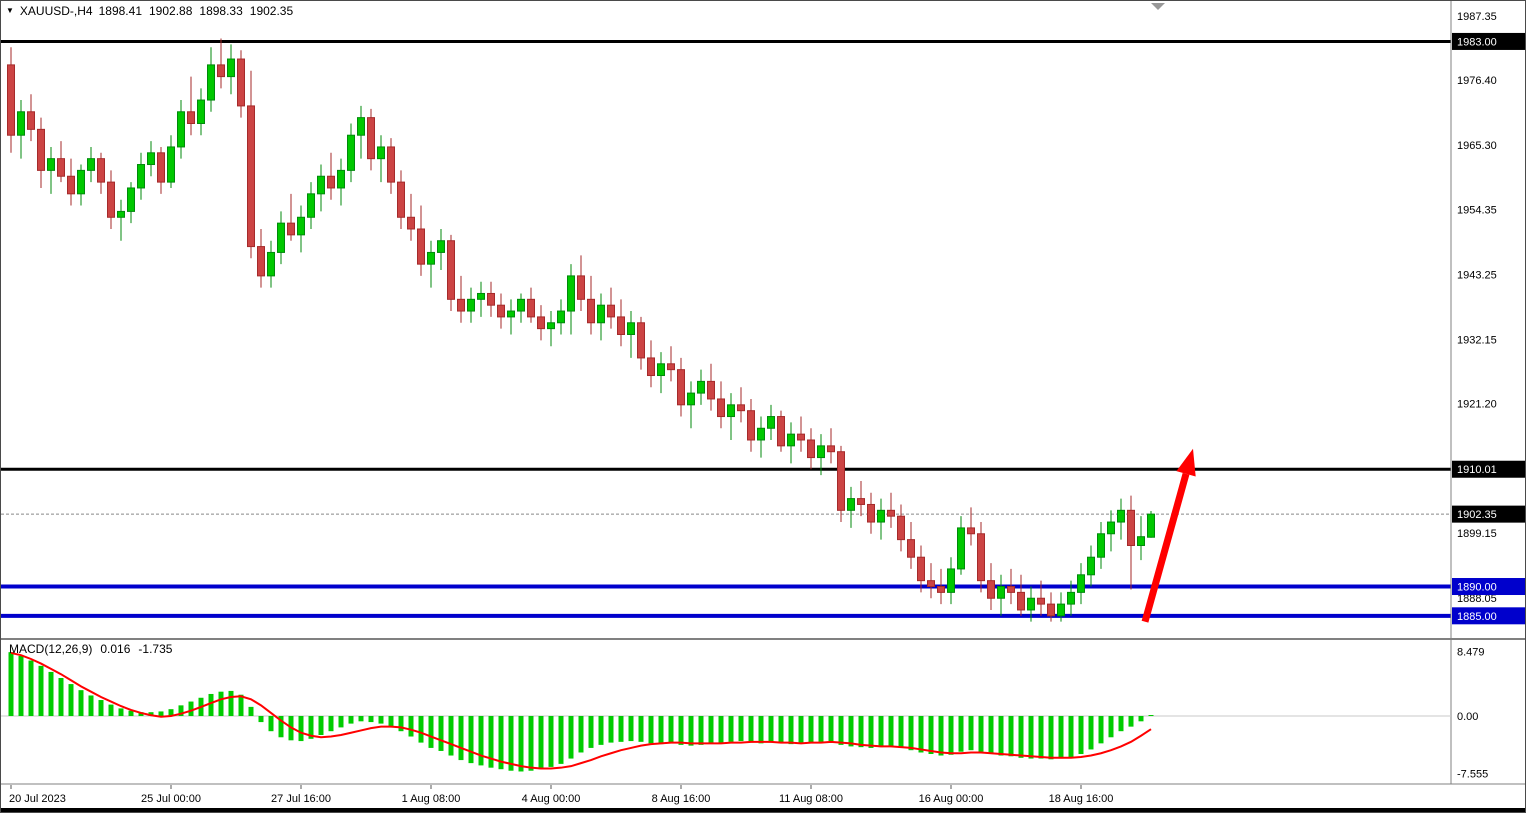 This screenshot has width=1526, height=813. Describe the element at coordinates (1477, 588) in the screenshot. I see `price-label-text: 1890.00` at that location.